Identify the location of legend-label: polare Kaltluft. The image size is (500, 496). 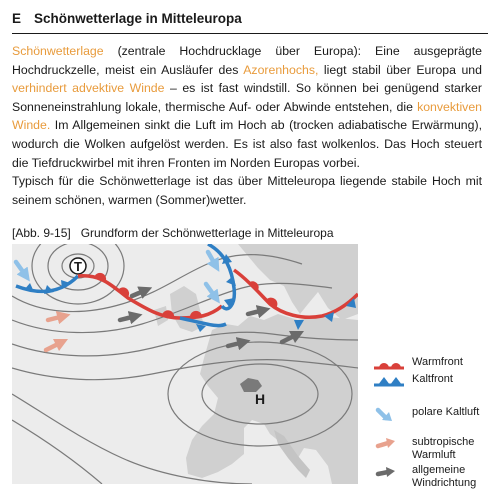
(446, 412).